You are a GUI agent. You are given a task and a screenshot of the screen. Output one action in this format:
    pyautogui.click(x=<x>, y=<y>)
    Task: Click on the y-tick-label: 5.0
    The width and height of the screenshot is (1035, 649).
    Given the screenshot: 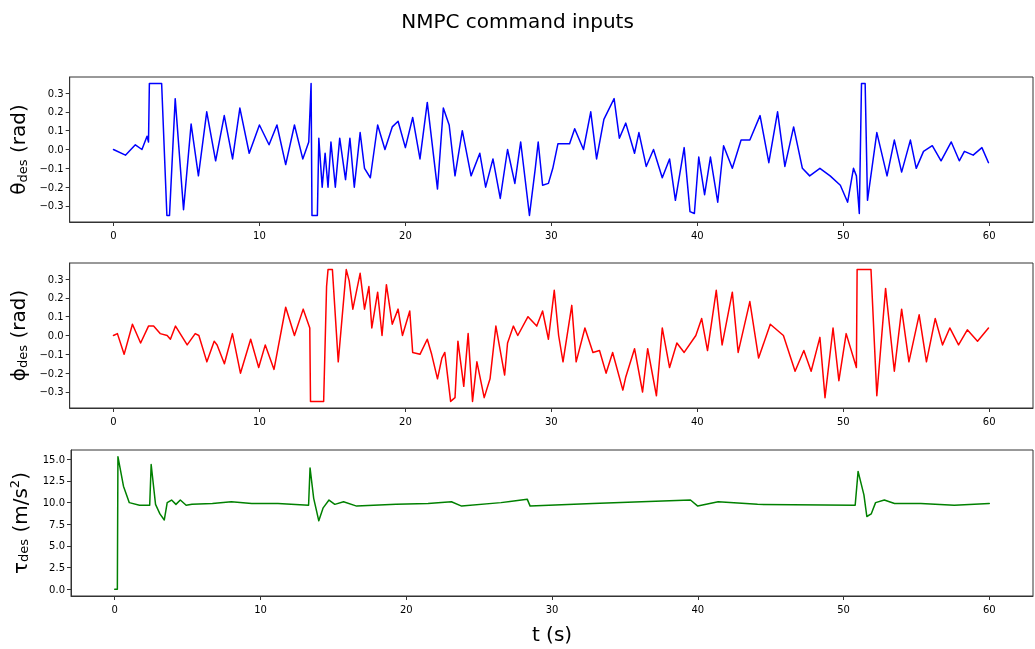 What is the action you would take?
    pyautogui.click(x=57, y=546)
    